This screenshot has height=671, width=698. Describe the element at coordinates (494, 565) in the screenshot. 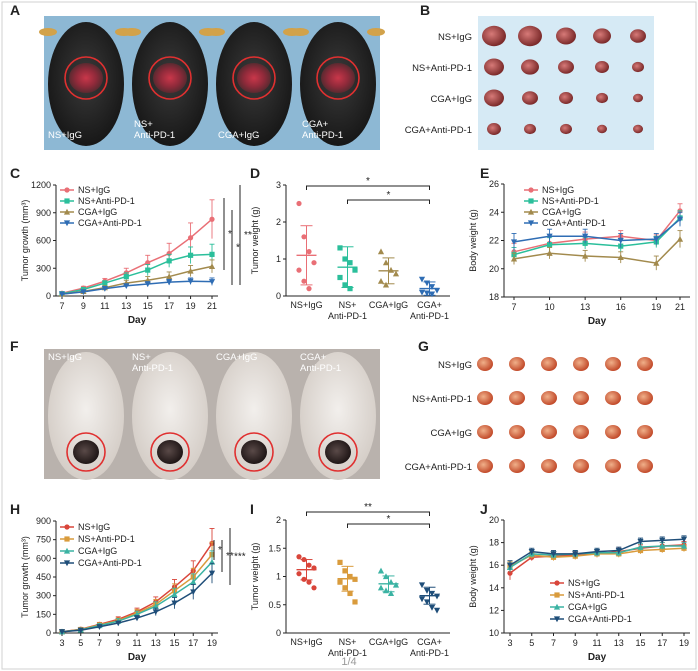

I see `y-tick-label: 16` at that location.